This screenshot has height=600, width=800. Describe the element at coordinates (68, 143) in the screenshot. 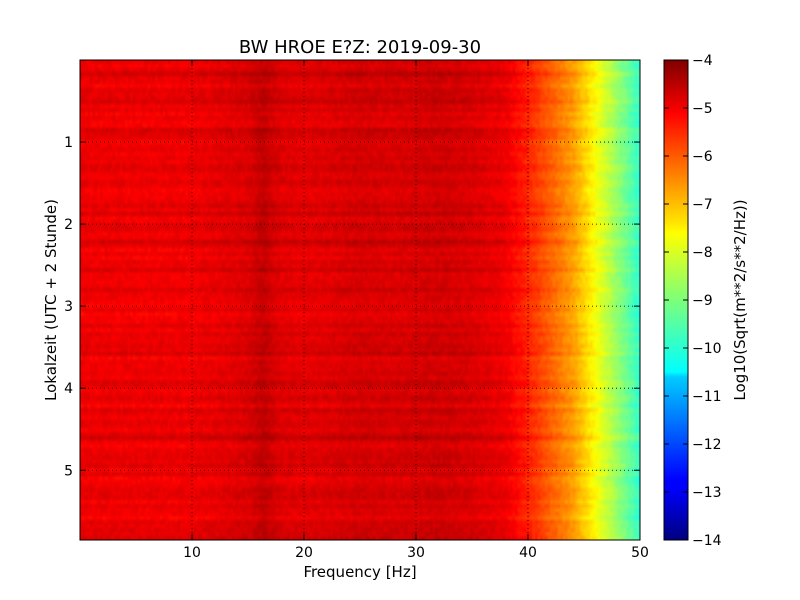

I see `y-tick-label: 1` at that location.